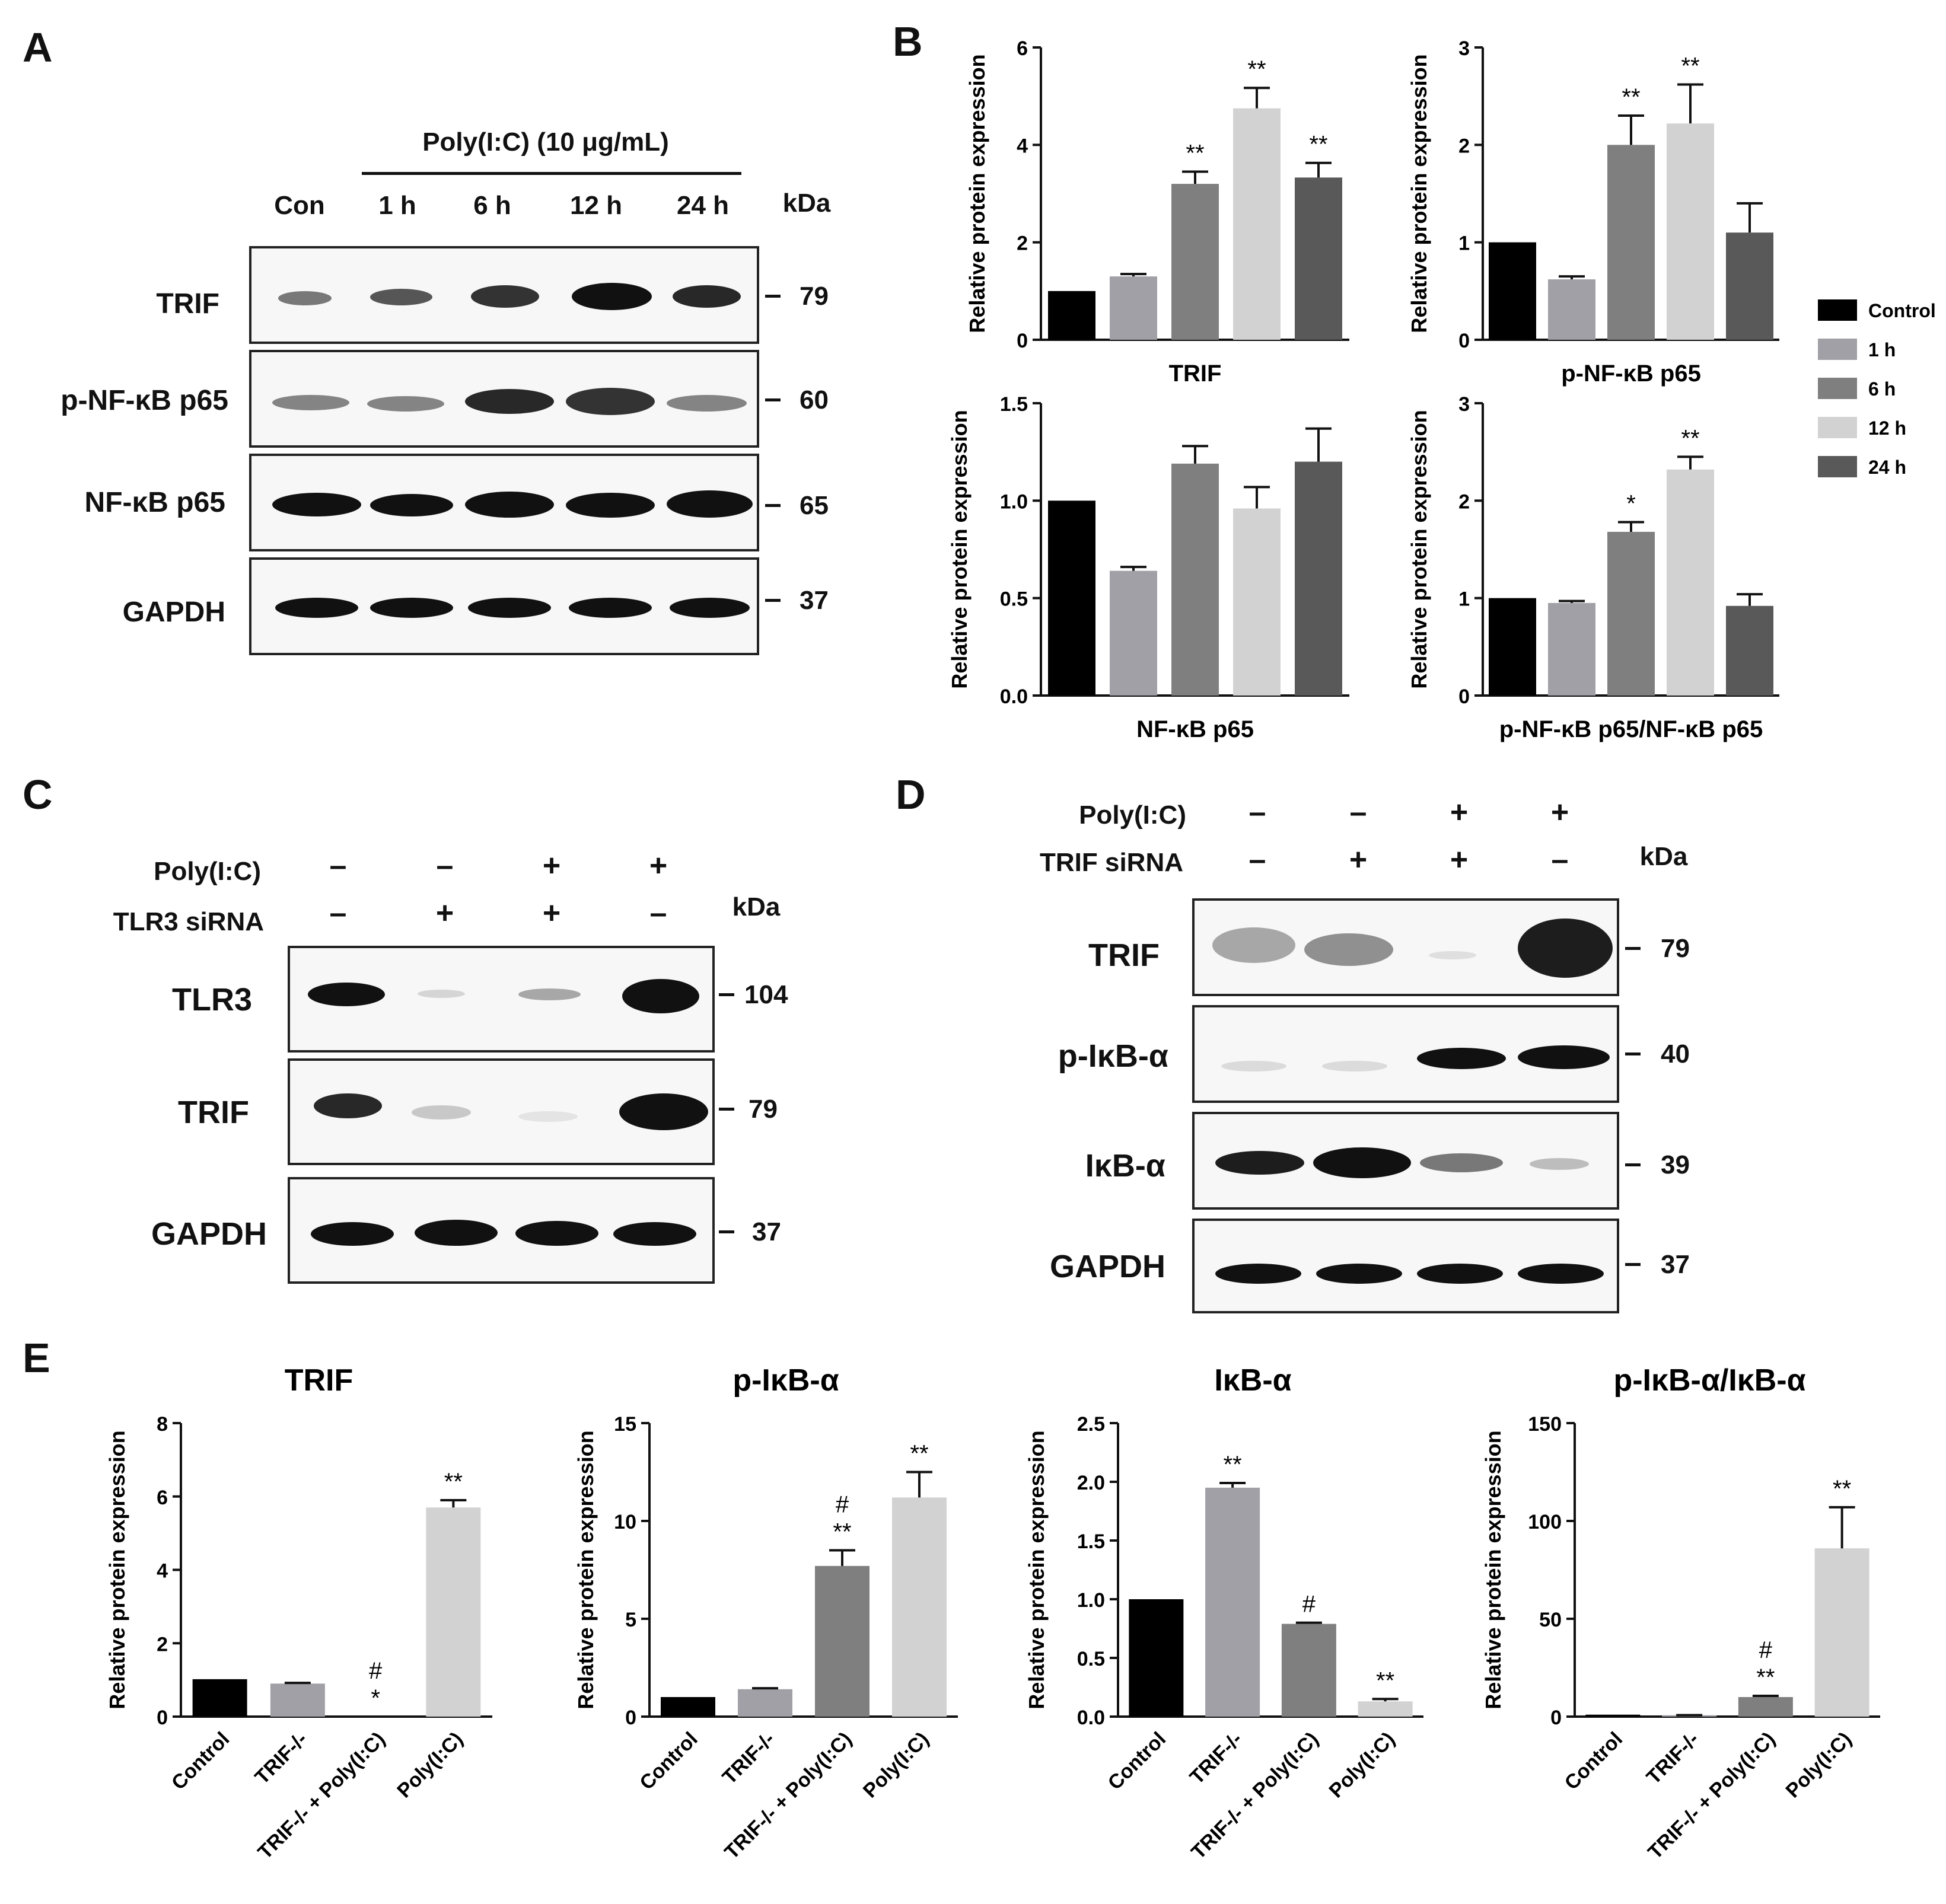 Image resolution: width=1946 pixels, height=1904 pixels. What do you see at coordinates (1091, 1424) in the screenshot?
I see `y-tick-label: 2.5` at bounding box center [1091, 1424].